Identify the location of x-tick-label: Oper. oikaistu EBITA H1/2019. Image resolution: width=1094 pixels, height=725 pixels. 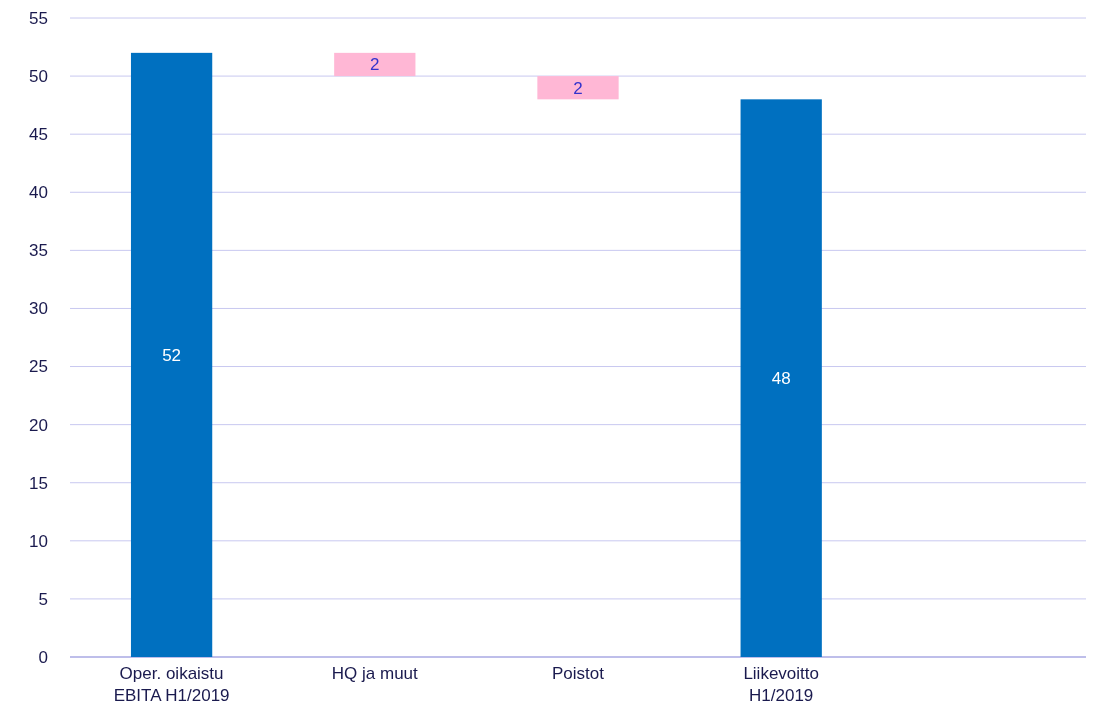
(171, 684).